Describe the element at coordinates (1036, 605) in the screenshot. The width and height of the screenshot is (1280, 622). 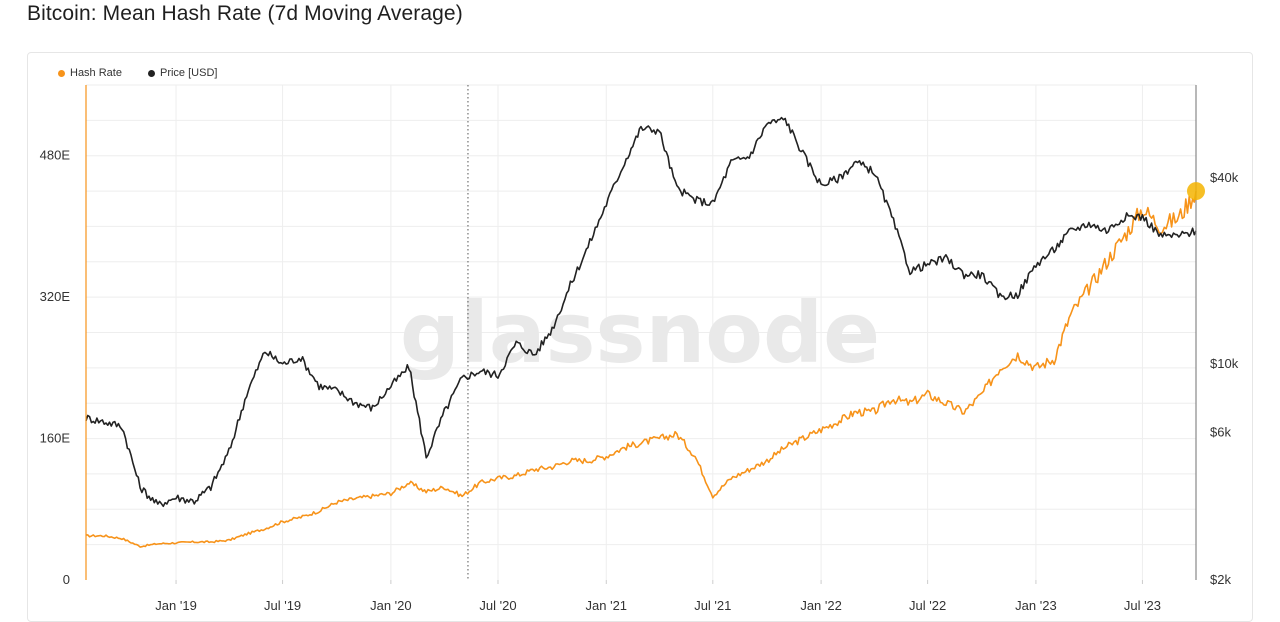
I see `x-tick-label: Jan '23` at that location.